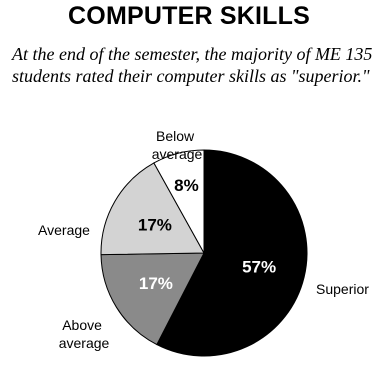 The height and width of the screenshot is (377, 378). What do you see at coordinates (179, 202) in the screenshot?
I see `pie-slice-below-average` at bounding box center [179, 202].